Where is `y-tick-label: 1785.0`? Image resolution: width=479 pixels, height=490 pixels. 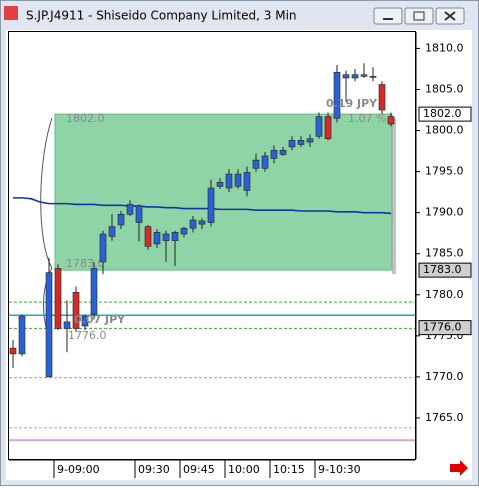 y-tick-label: 1785.0 is located at coordinates (444, 253).